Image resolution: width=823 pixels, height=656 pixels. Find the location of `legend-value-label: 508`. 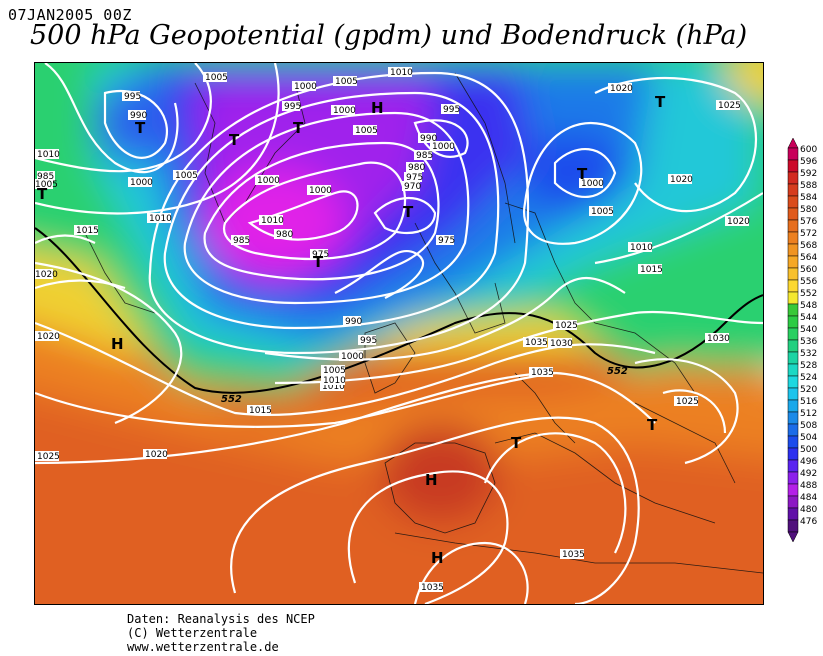

legend-value-label: 508 is located at coordinates (808, 426).